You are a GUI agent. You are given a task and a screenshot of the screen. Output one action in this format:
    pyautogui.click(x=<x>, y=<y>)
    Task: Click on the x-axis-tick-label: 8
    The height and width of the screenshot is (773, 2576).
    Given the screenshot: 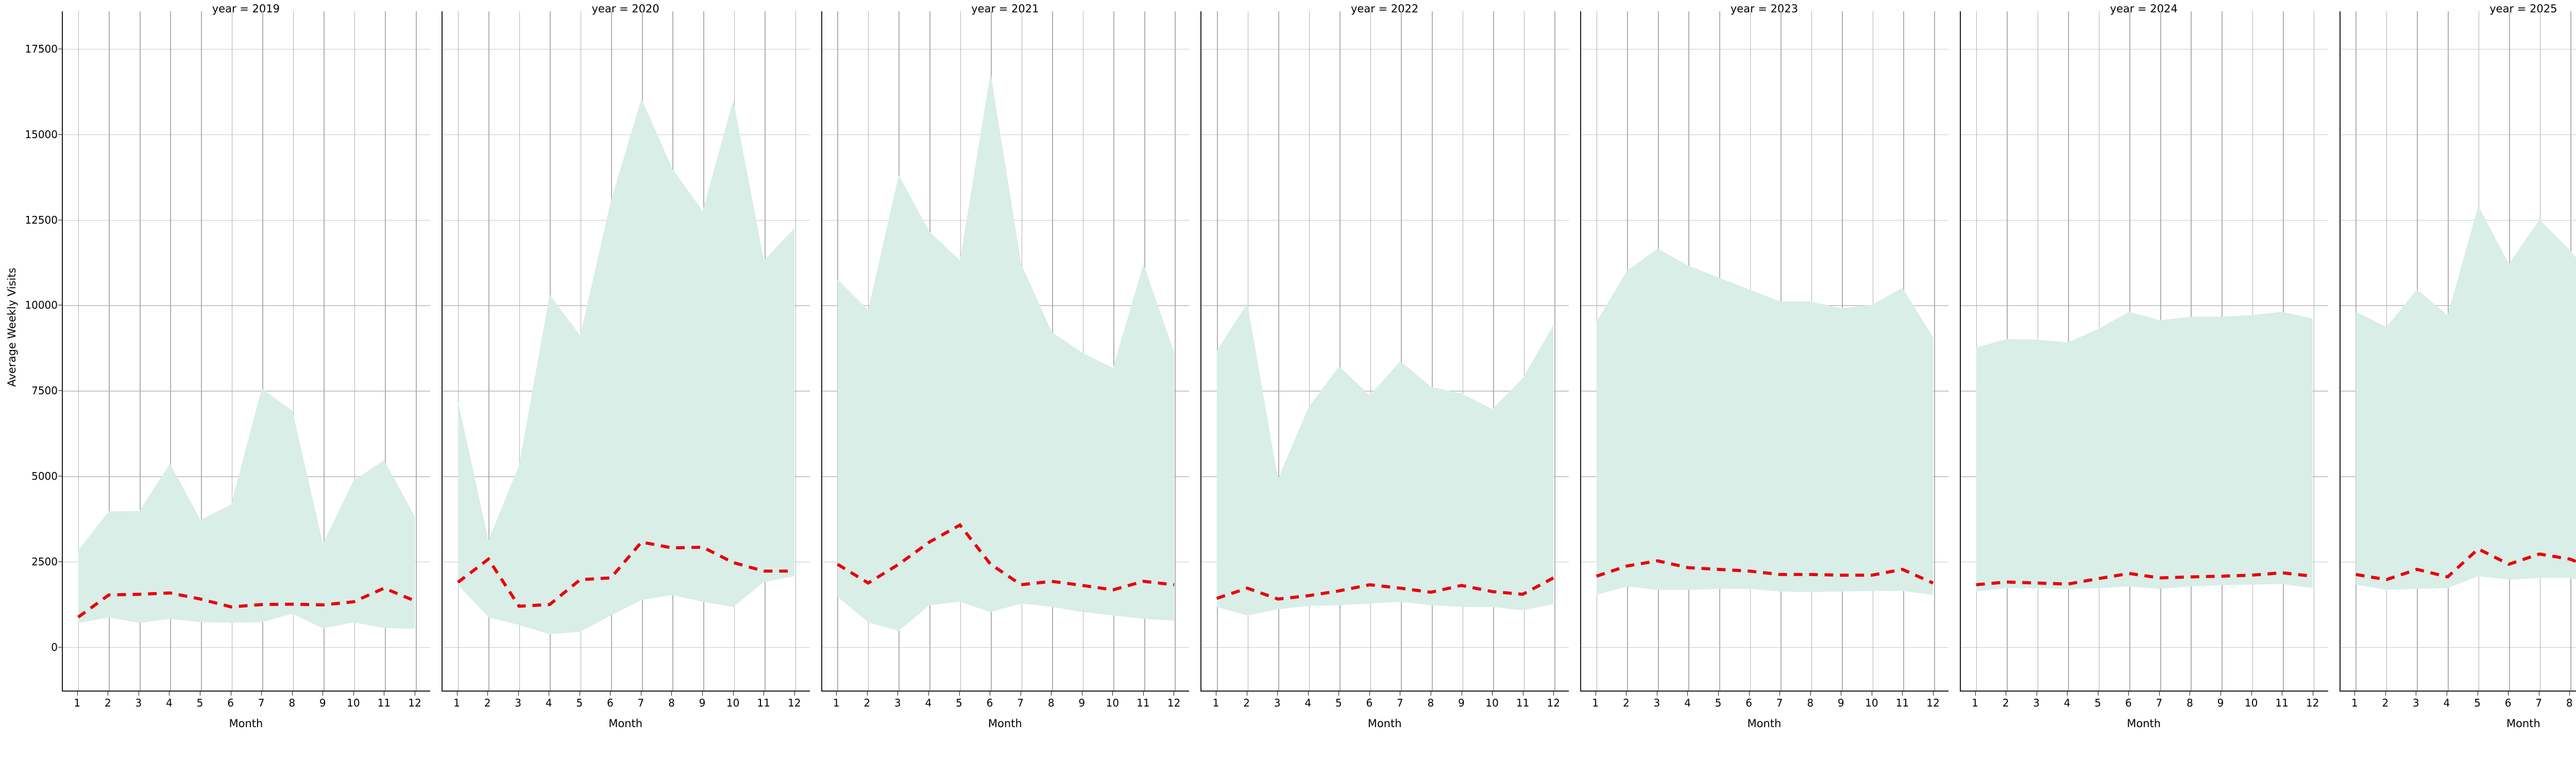 What is the action you would take?
    pyautogui.click(x=2190, y=703)
    